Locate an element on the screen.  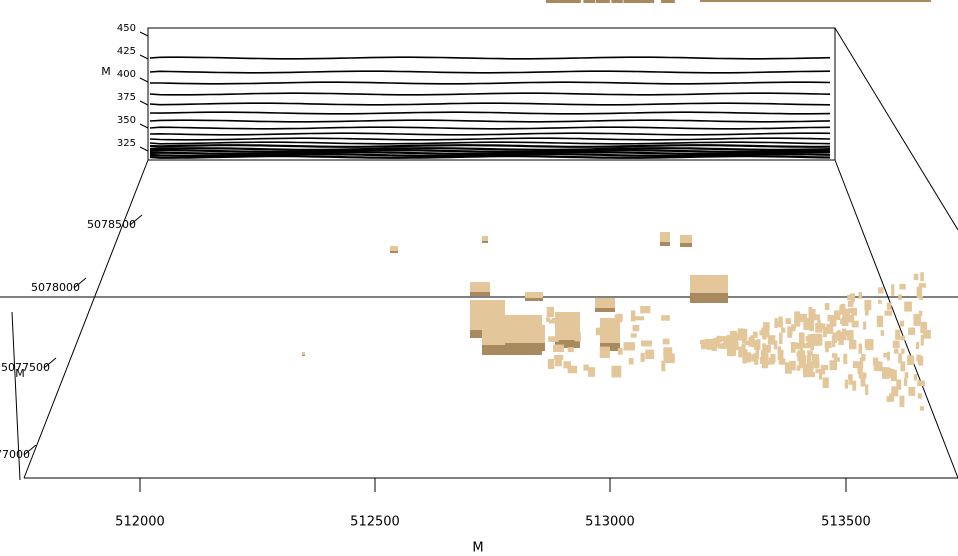
y-tick-label: 5077500 is located at coordinates (25, 367).